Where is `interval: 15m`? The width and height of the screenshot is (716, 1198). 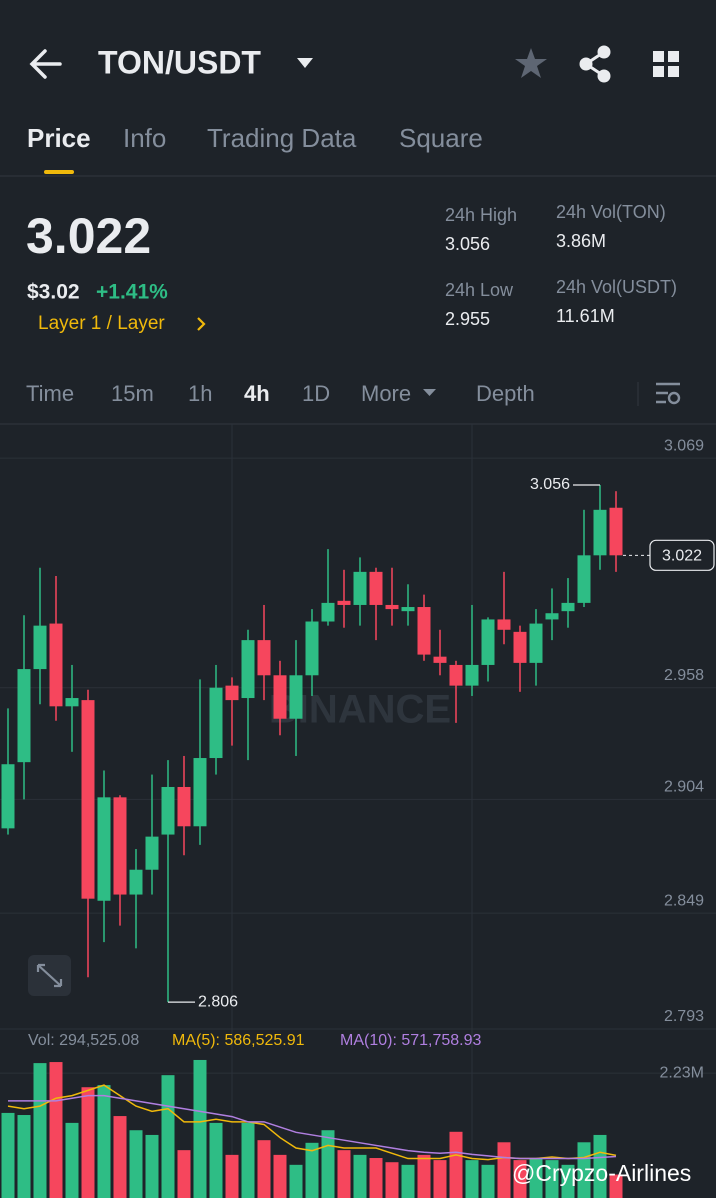 interval: 15m is located at coordinates (132, 393).